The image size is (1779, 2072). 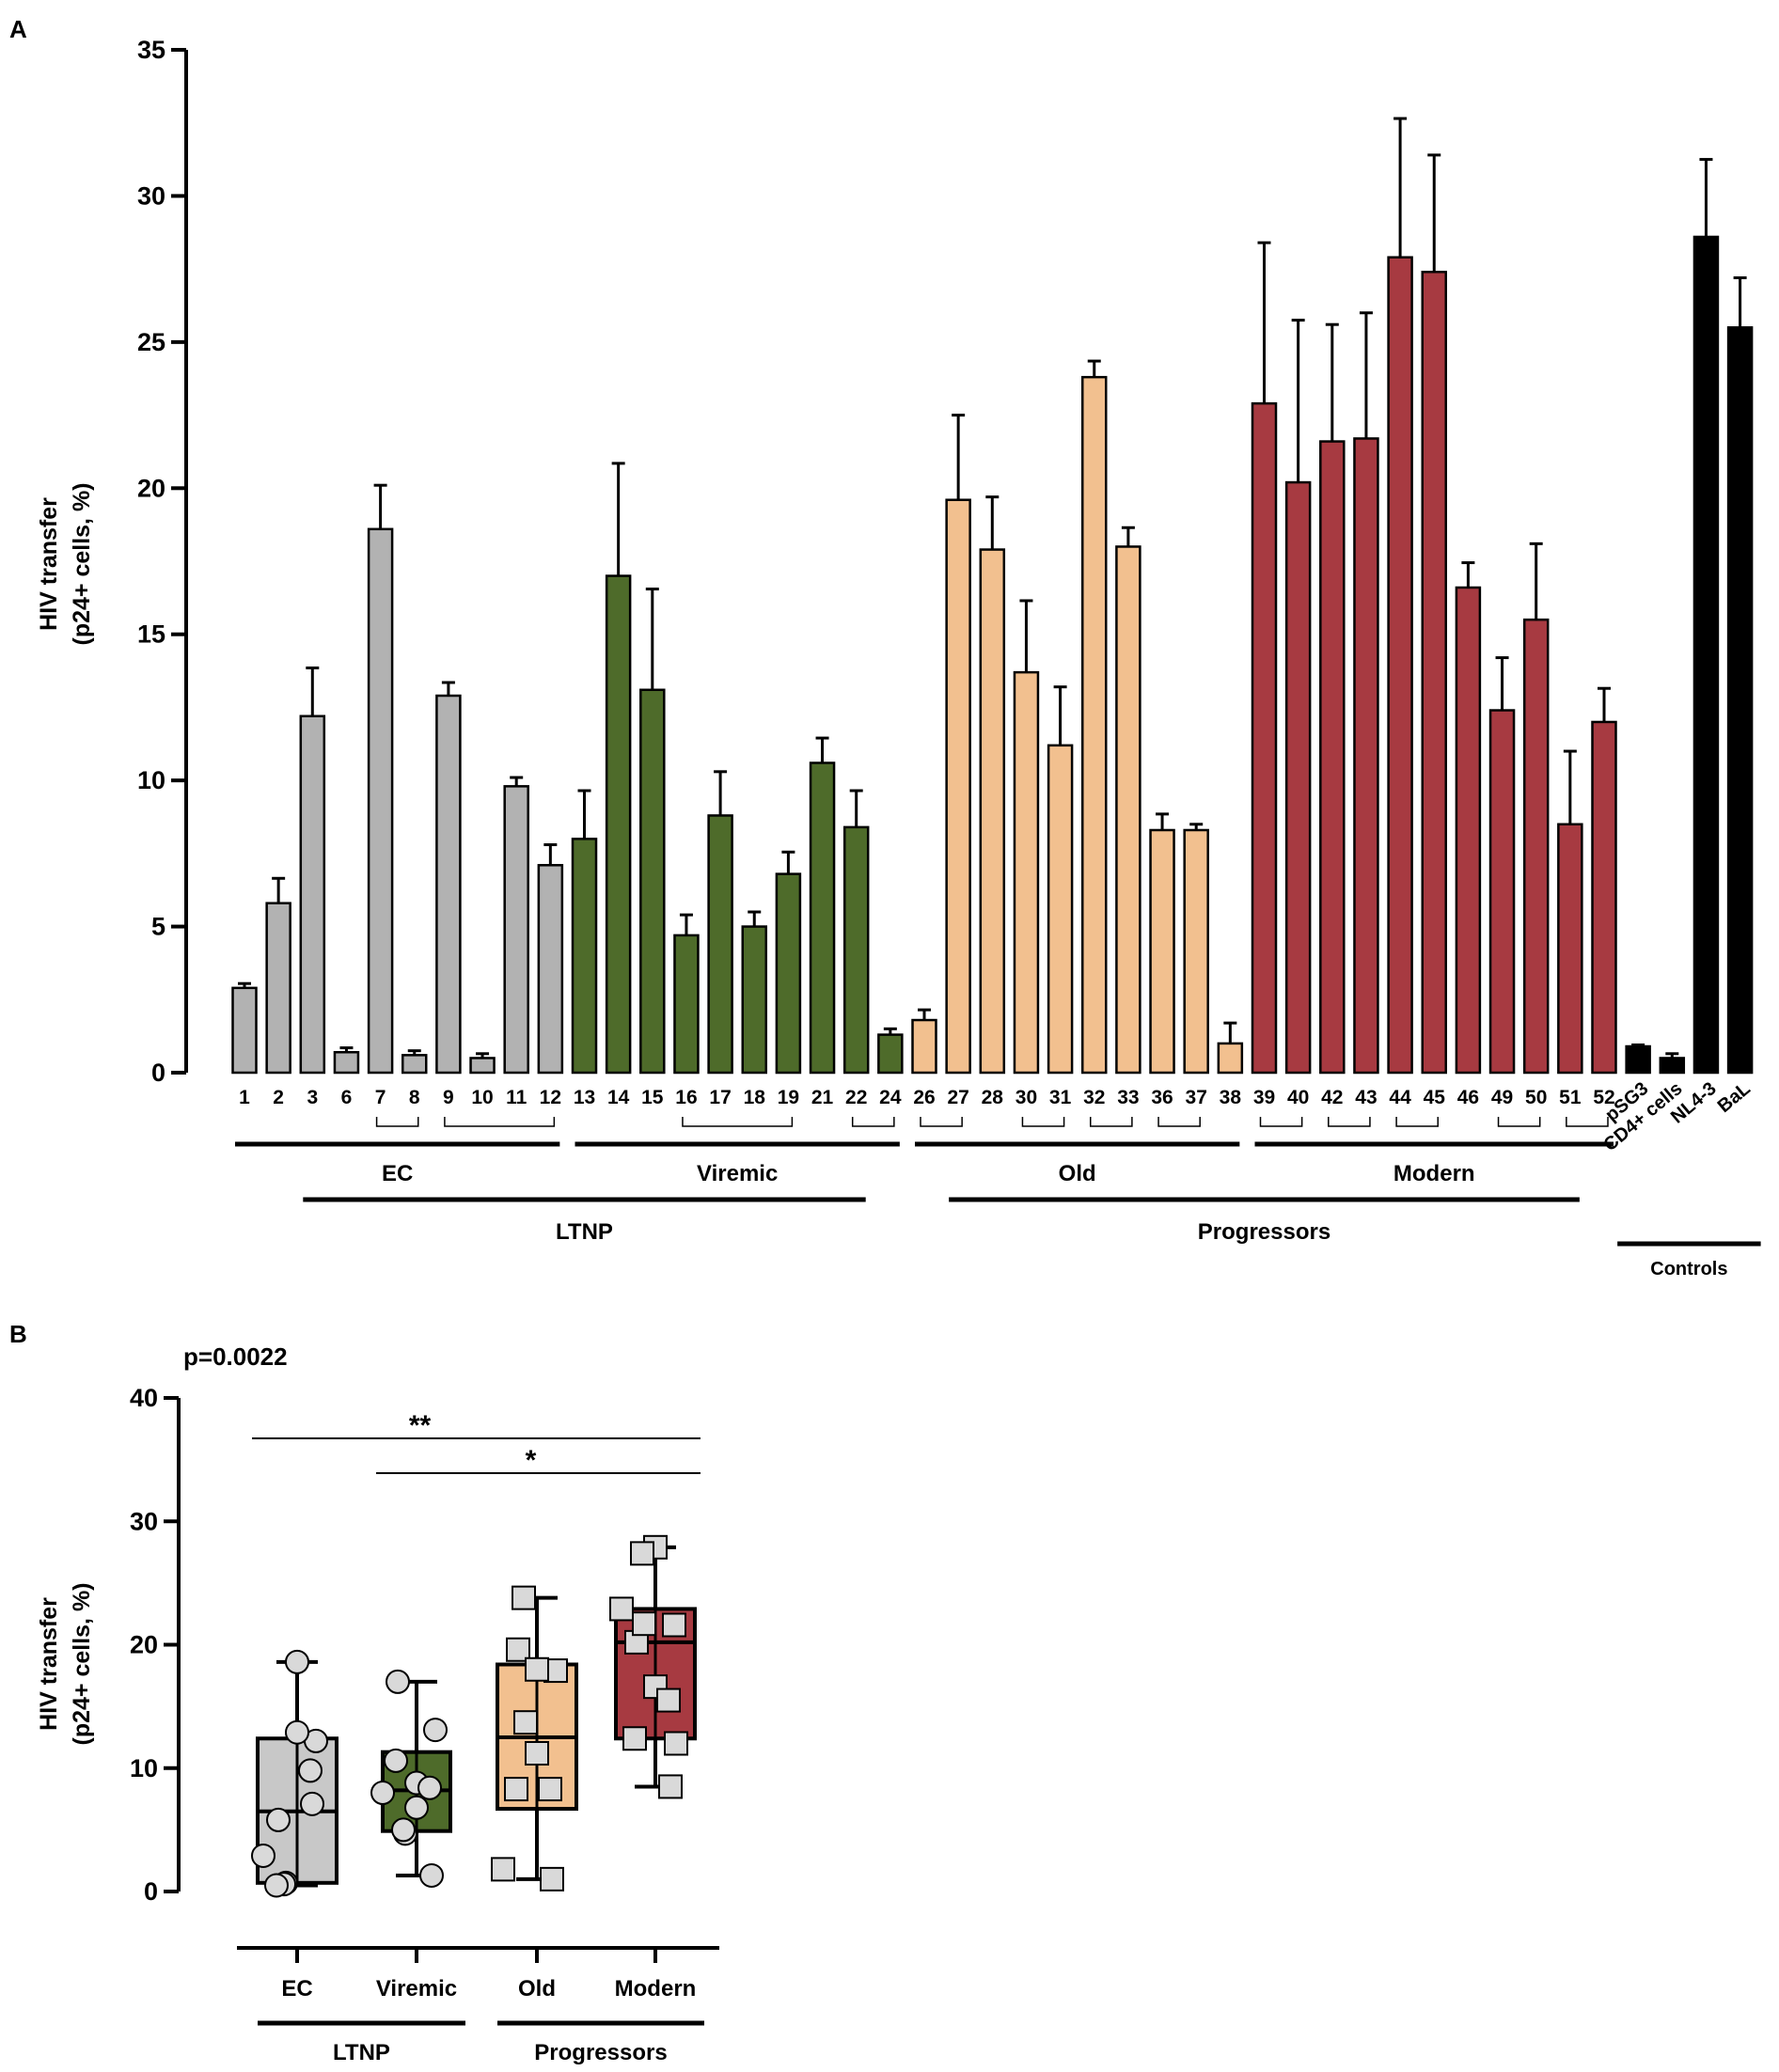 What do you see at coordinates (656, 1989) in the screenshot?
I see `panel-b-x-label-modern: Modern` at bounding box center [656, 1989].